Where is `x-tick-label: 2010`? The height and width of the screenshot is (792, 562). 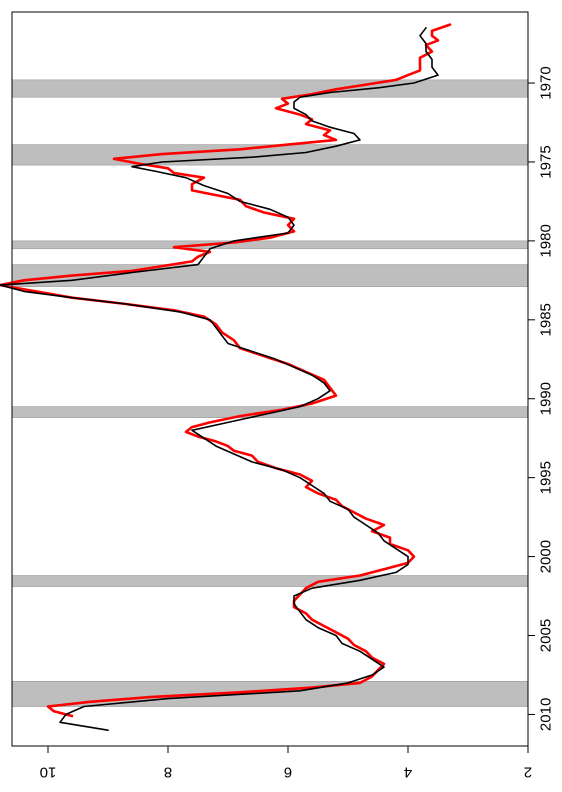
x-tick-label: 2010 is located at coordinates (546, 714).